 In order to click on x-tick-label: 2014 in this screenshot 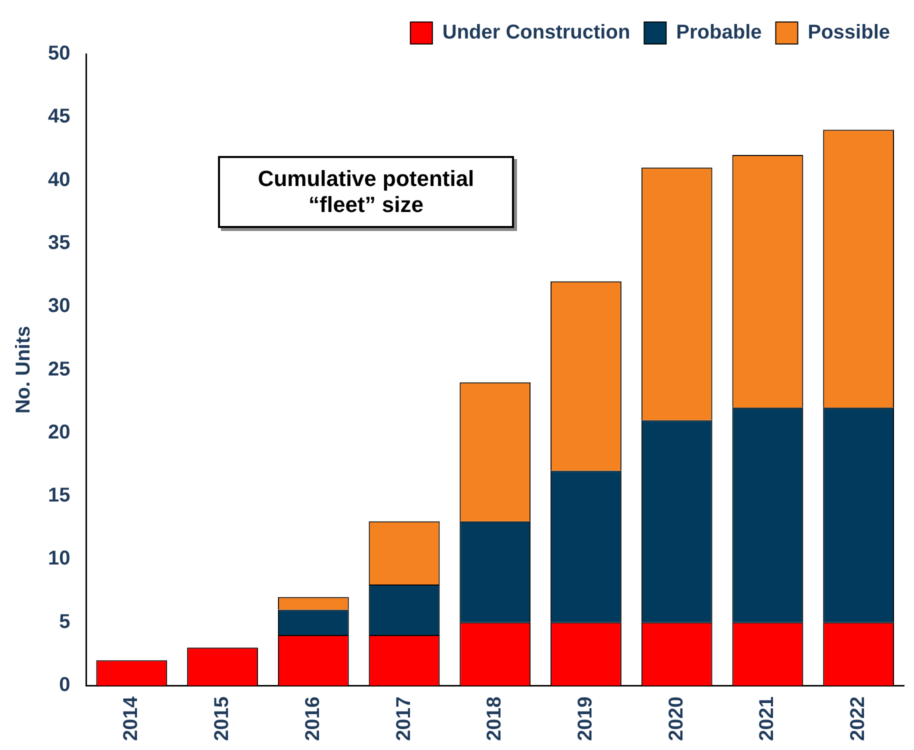, I will do `click(131, 719)`.